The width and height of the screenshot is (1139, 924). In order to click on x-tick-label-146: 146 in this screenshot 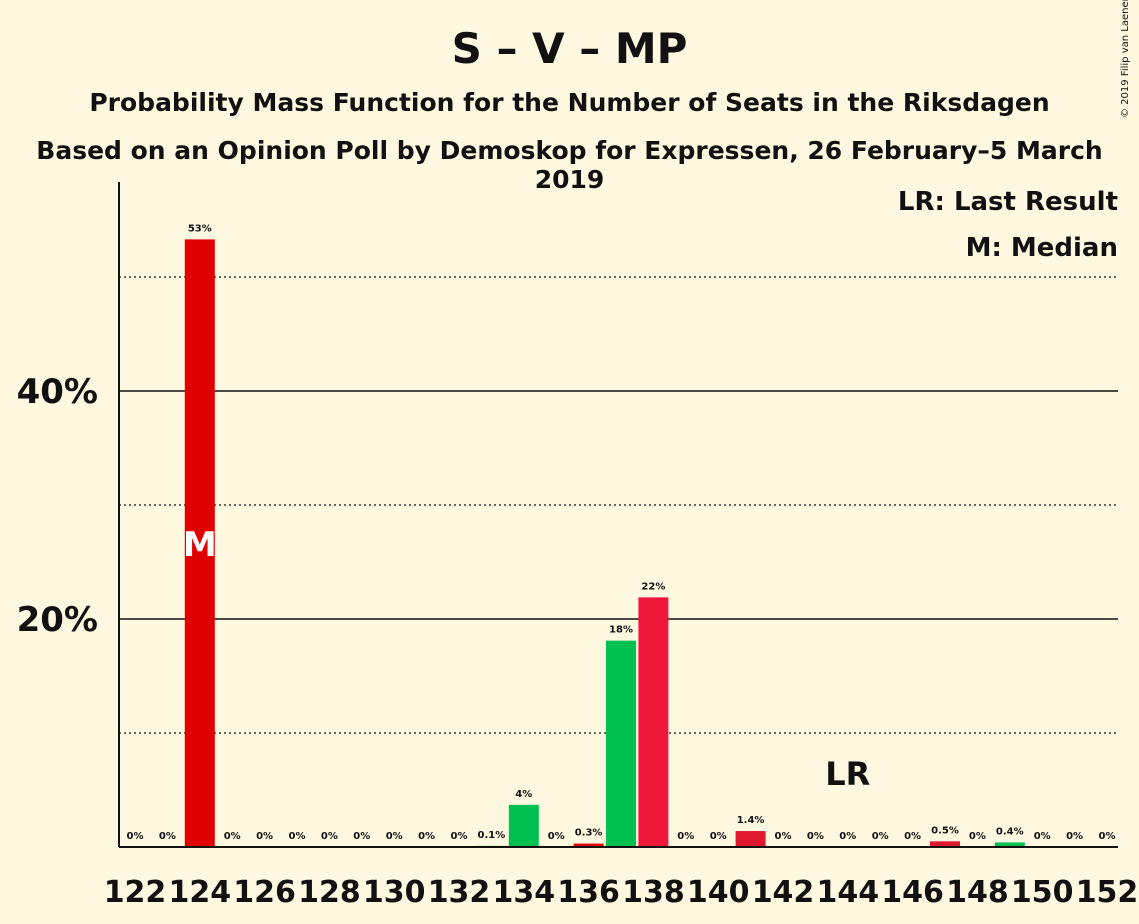, I will do `click(912, 892)`.